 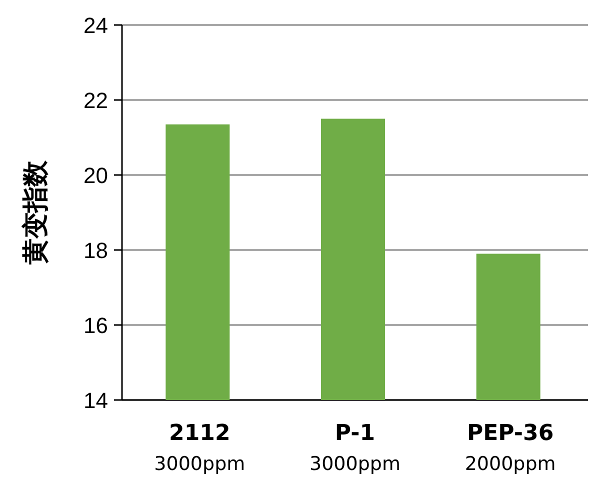 What do you see at coordinates (510, 448) in the screenshot?
I see `x-tick-label: PEP-36 2000ppm` at bounding box center [510, 448].